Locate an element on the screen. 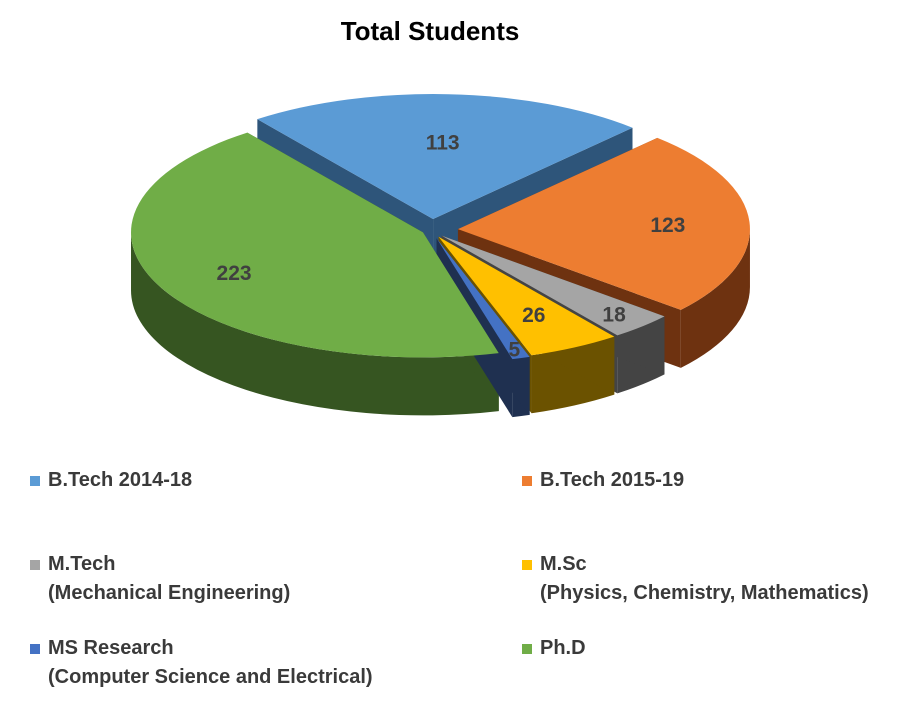 Image resolution: width=915 pixels, height=720 pixels. pie-slice-ms-research is located at coordinates (483, 299).